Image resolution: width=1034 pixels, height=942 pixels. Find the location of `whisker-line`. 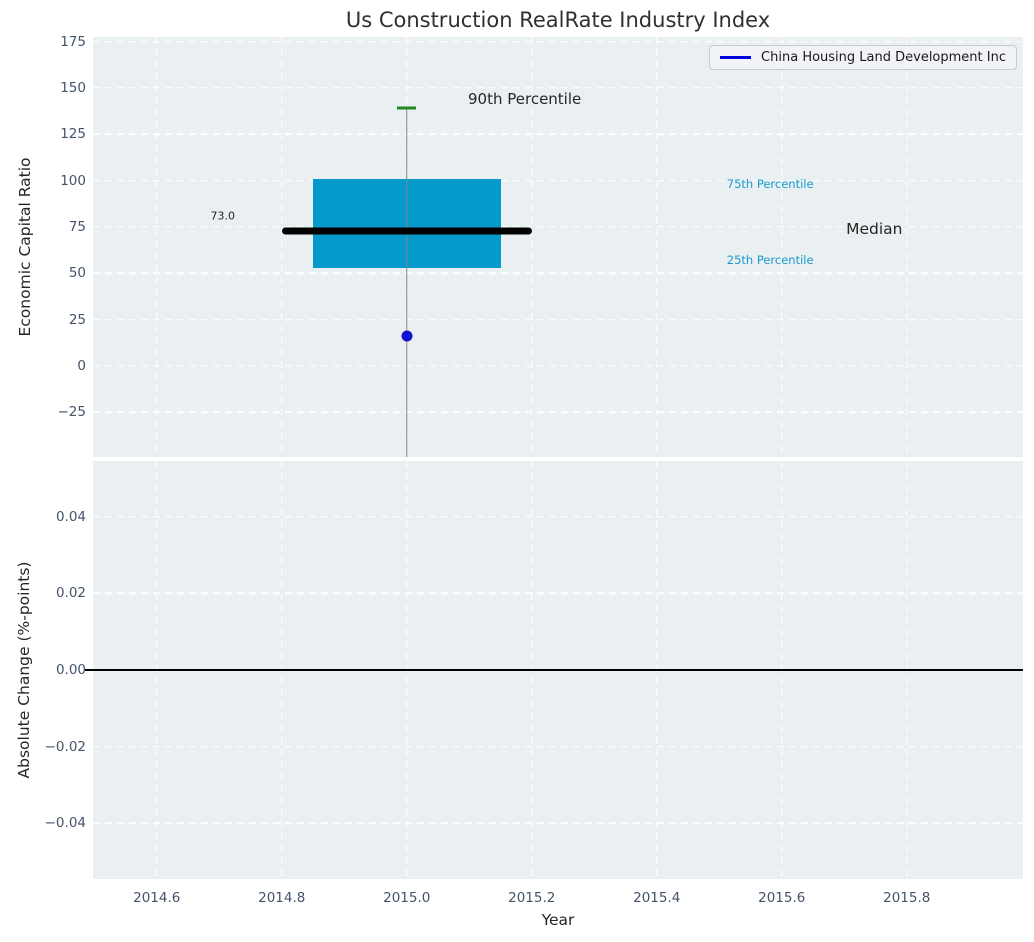

whisker-line is located at coordinates (407, 282).